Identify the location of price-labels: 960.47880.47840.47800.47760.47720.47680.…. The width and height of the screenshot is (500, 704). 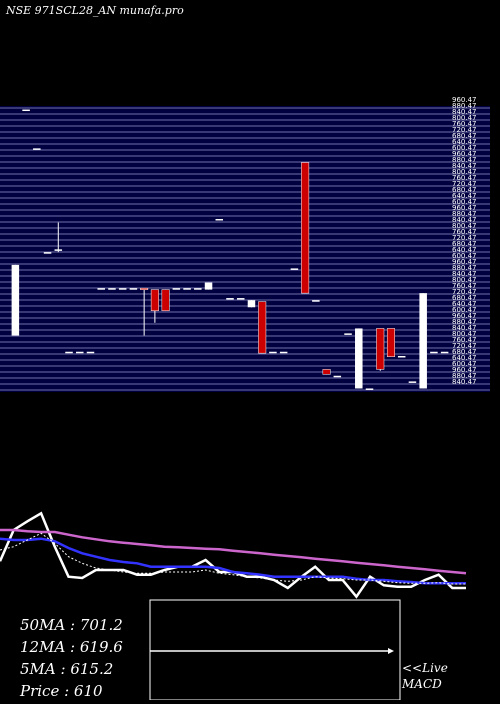
(464, 241).